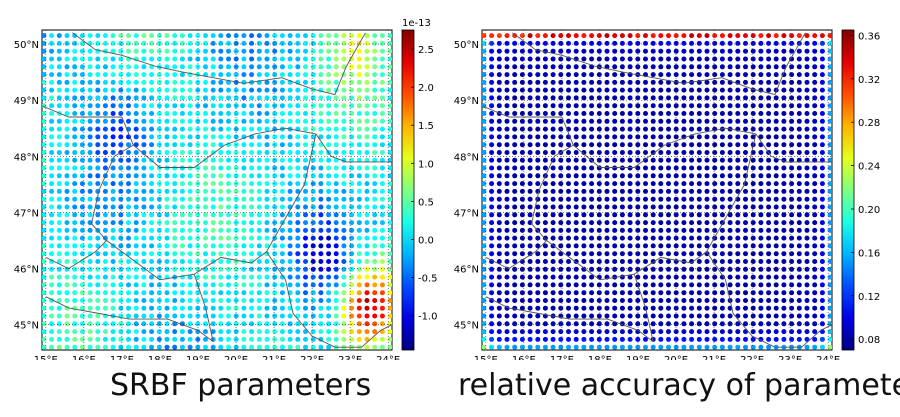 Image resolution: width=900 pixels, height=417 pixels. What do you see at coordinates (353, 148) in the screenshot?
I see `country-border` at bounding box center [353, 148].